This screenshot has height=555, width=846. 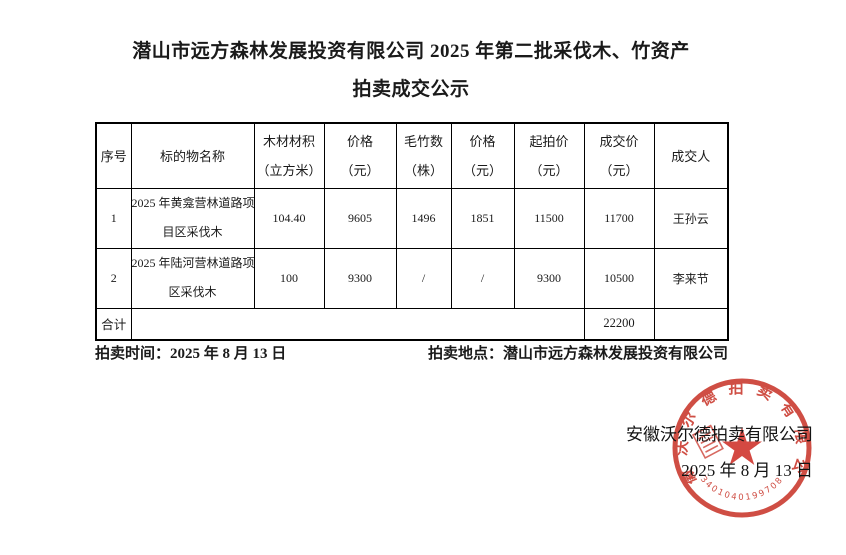 I want to click on signature-block: 安徽沃尔德拍卖有限公司 2025 年 8 月 13 日, so click(x=719, y=453).